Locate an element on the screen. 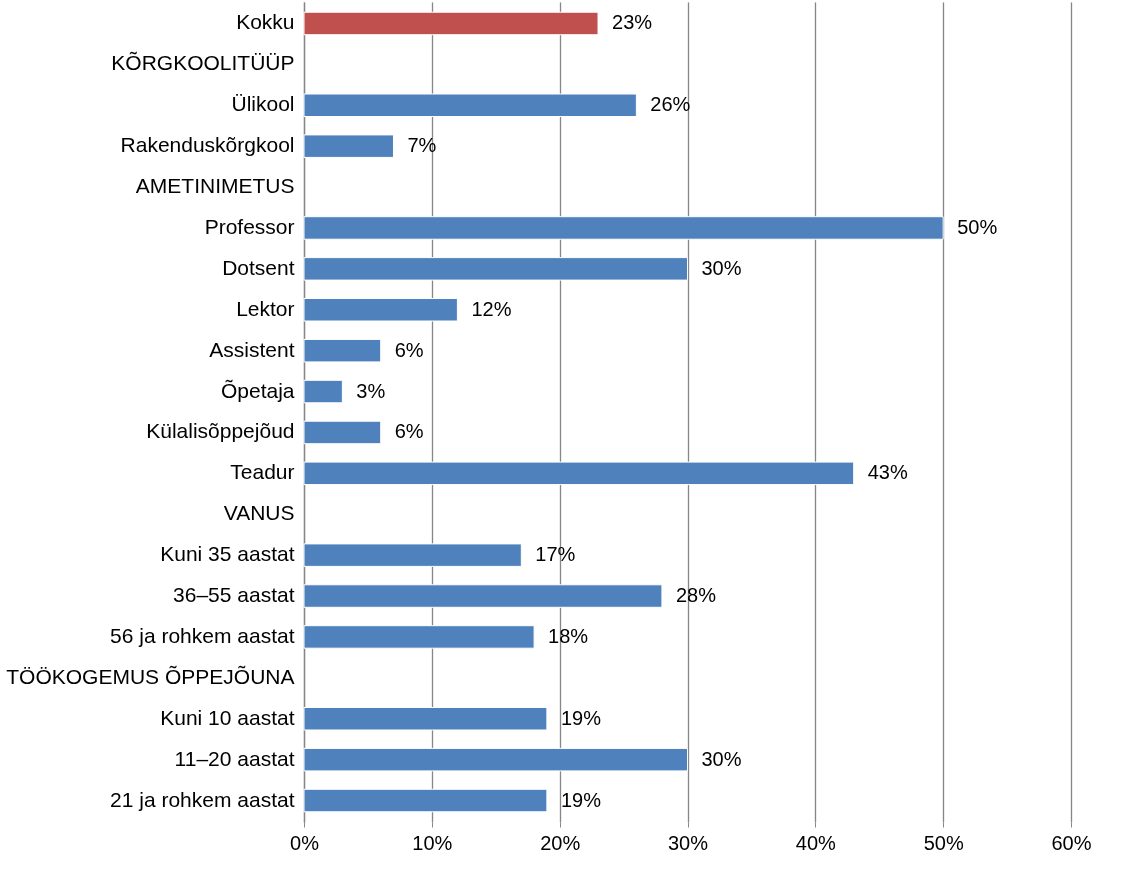 Image resolution: width=1135 pixels, height=882 pixels. y-tick-label: 11–20 aastat is located at coordinates (234, 758).